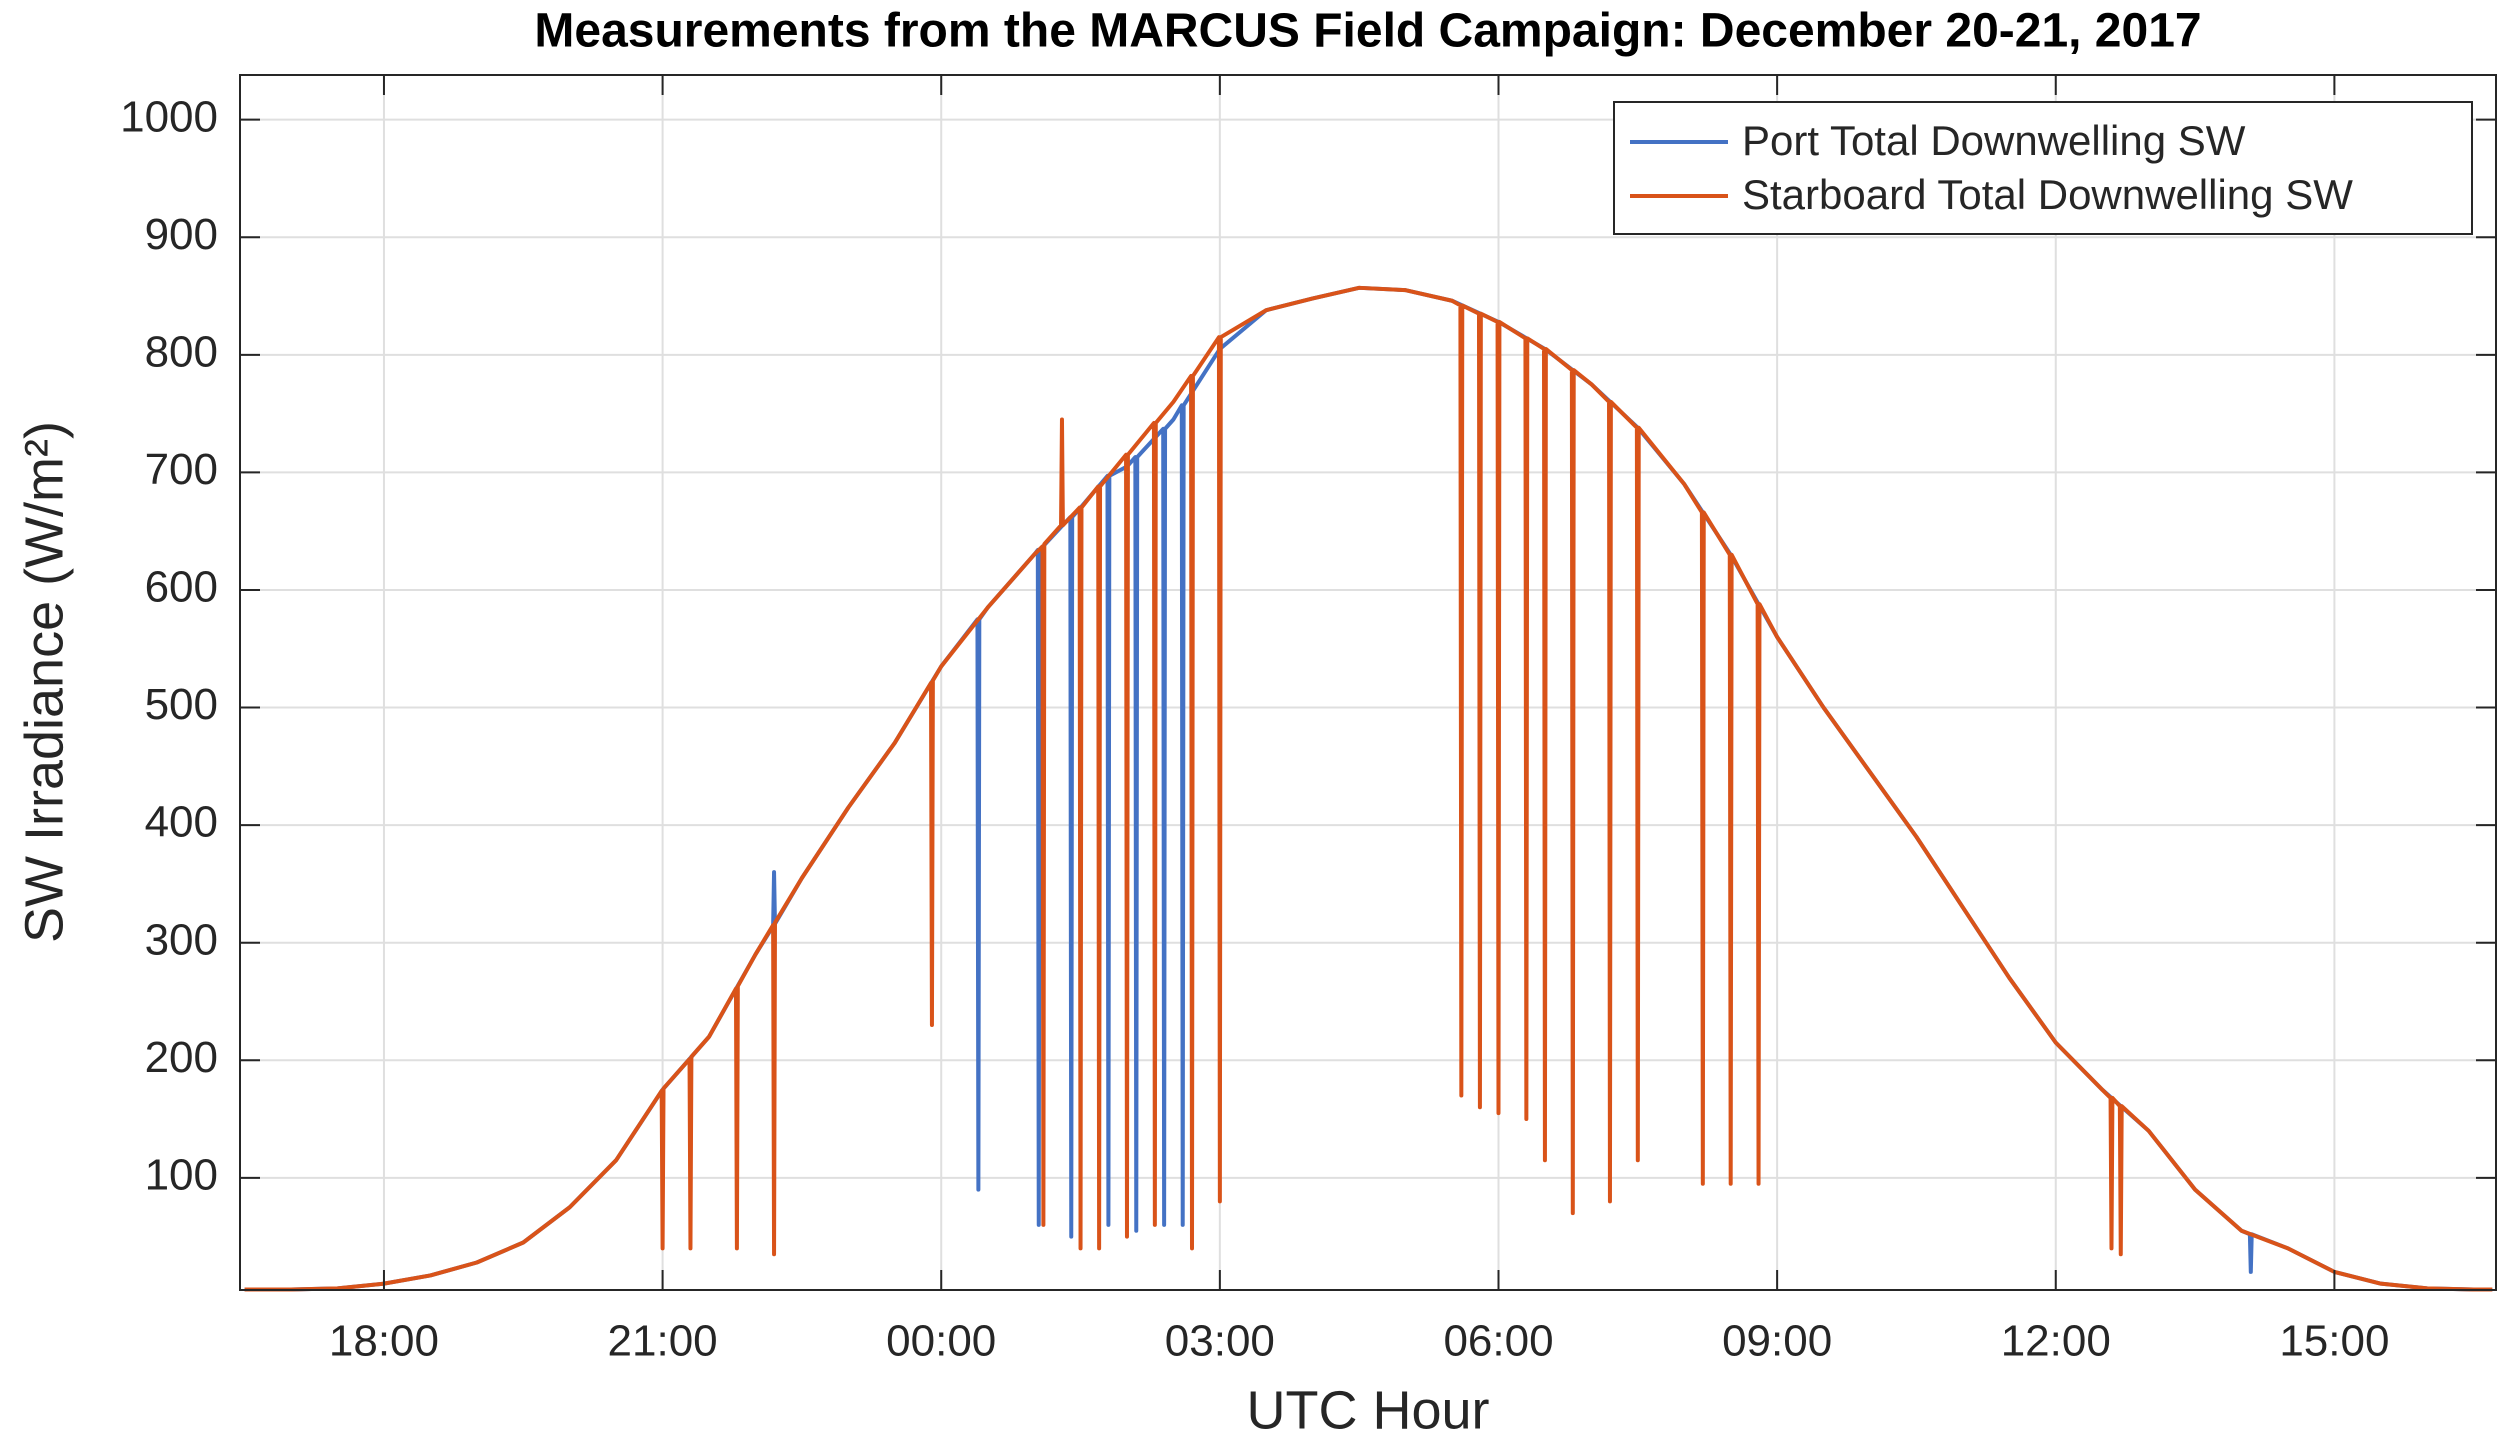 Image resolution: width=2500 pixels, height=1444 pixels. What do you see at coordinates (2056, 1341) in the screenshot?
I see `x-tick-label: 12:00` at bounding box center [2056, 1341].